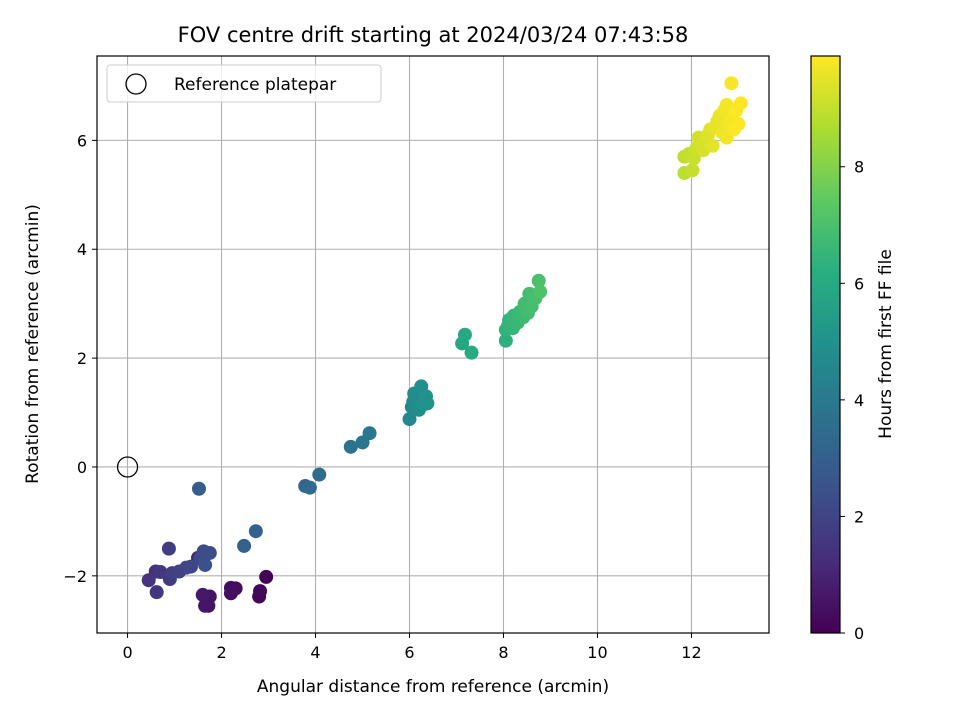 This screenshot has height=720, width=960. Describe the element at coordinates (852, 400) in the screenshot. I see `colorbar-ticks: 0 2 4 6 8` at that location.